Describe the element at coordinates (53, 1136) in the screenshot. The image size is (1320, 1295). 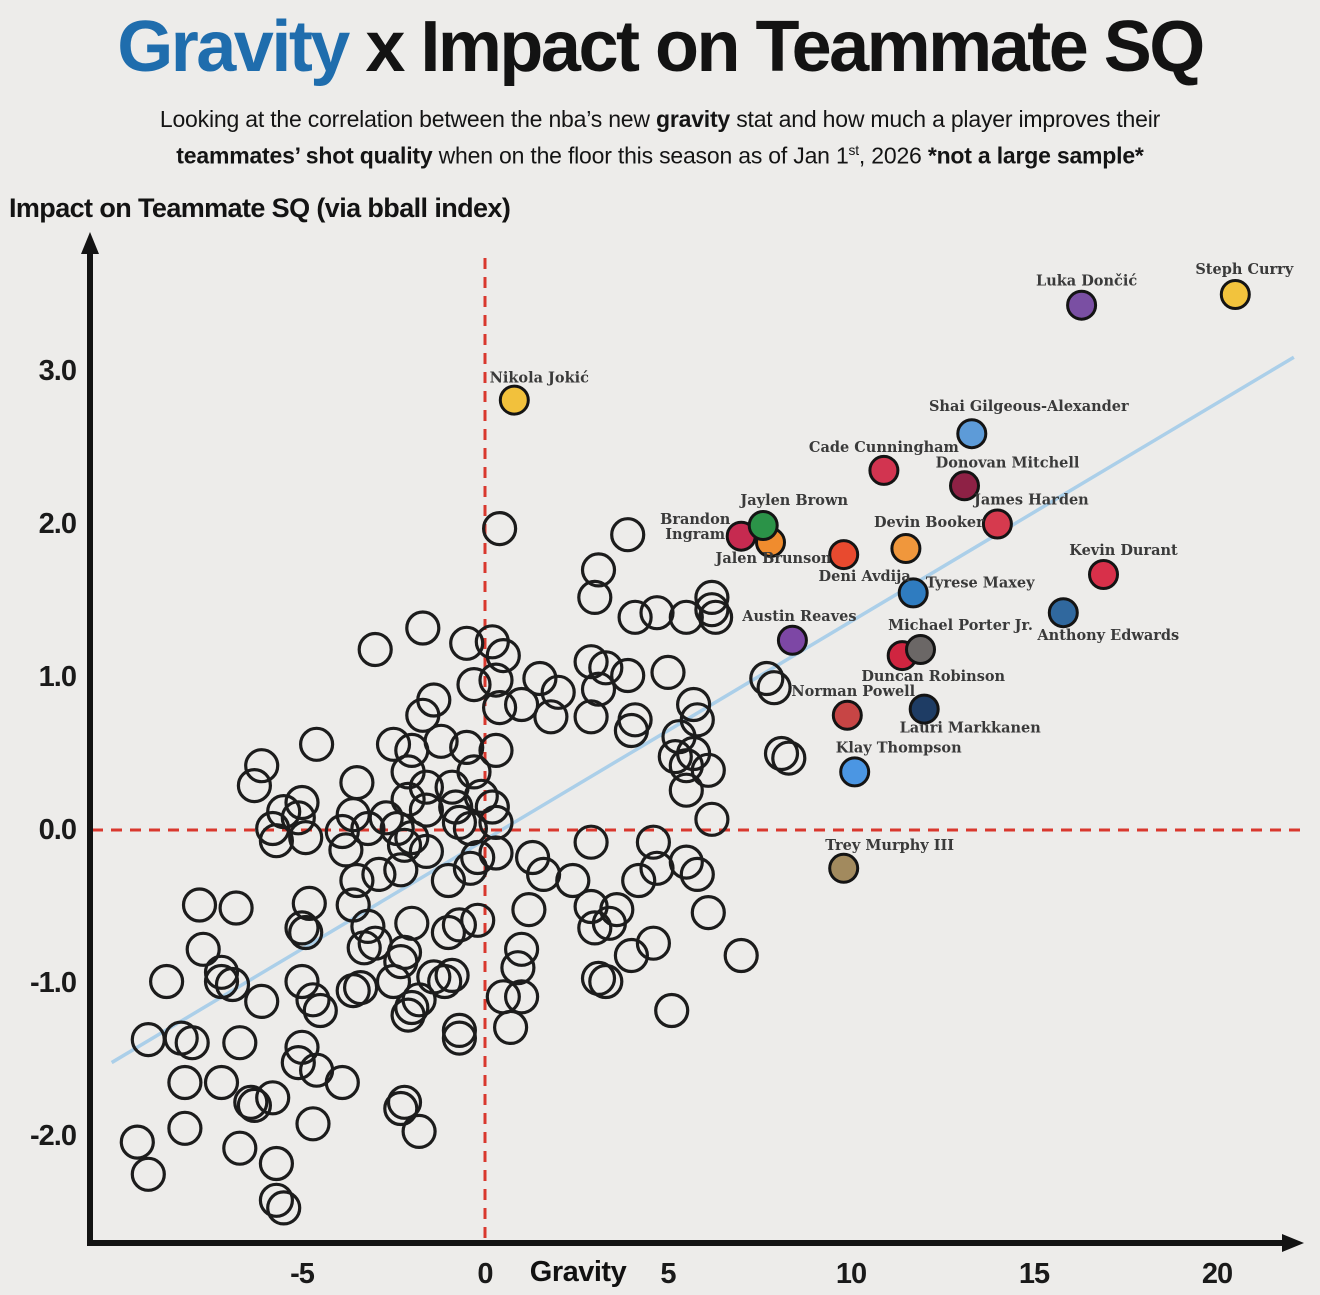
I see `y-tick-label: -2.0` at that location.